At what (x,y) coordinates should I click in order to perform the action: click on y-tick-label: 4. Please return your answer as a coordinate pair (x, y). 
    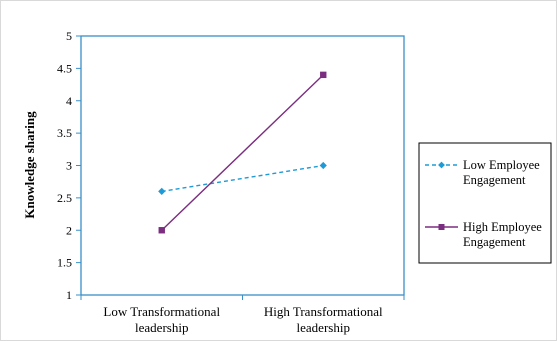
    Looking at the image, I should click on (69, 101).